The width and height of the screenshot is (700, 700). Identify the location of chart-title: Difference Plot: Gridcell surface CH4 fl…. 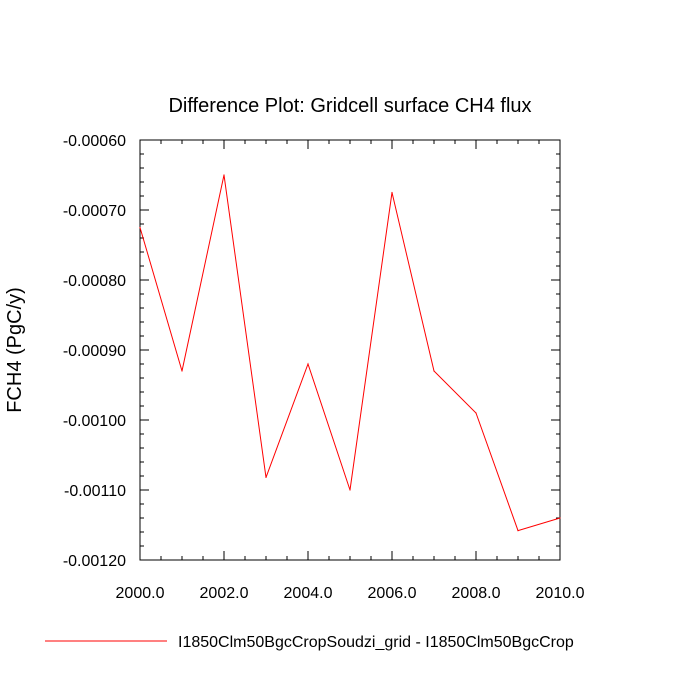
(349, 106).